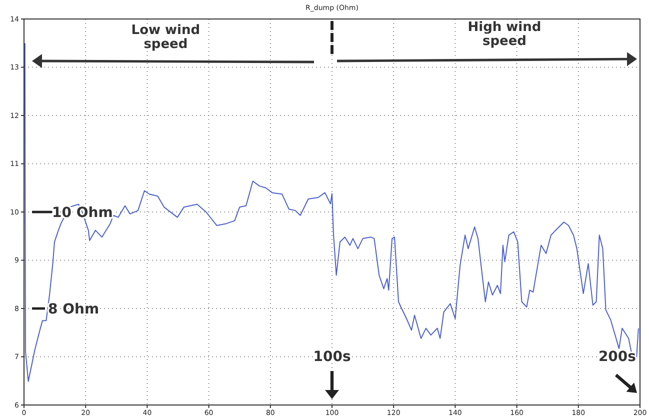 The width and height of the screenshot is (649, 417). Describe the element at coordinates (332, 357) in the screenshot. I see `annotation: 100s` at that location.